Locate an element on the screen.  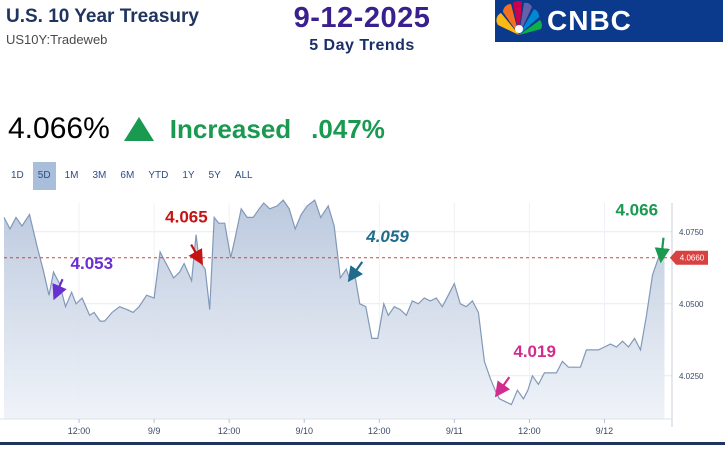
direction-label: Increased is located at coordinates (230, 128).